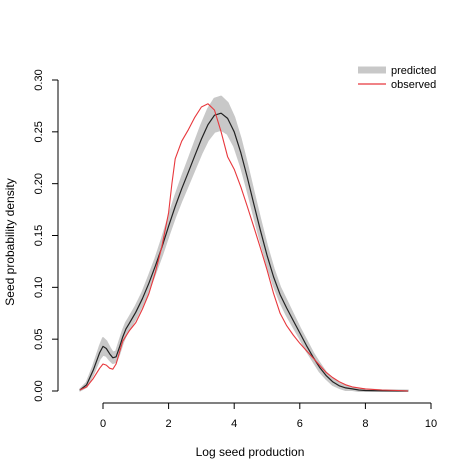  What do you see at coordinates (10, 241) in the screenshot?
I see `y-axis-title: Seed probability density` at bounding box center [10, 241].